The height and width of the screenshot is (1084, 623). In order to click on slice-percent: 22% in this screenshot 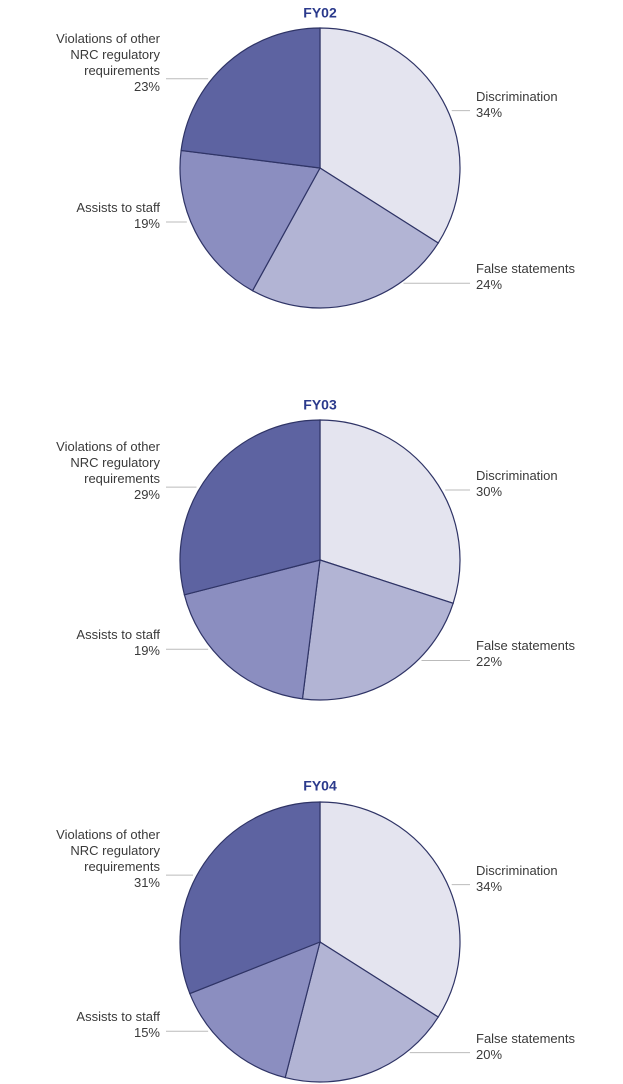, I will do `click(489, 662)`.